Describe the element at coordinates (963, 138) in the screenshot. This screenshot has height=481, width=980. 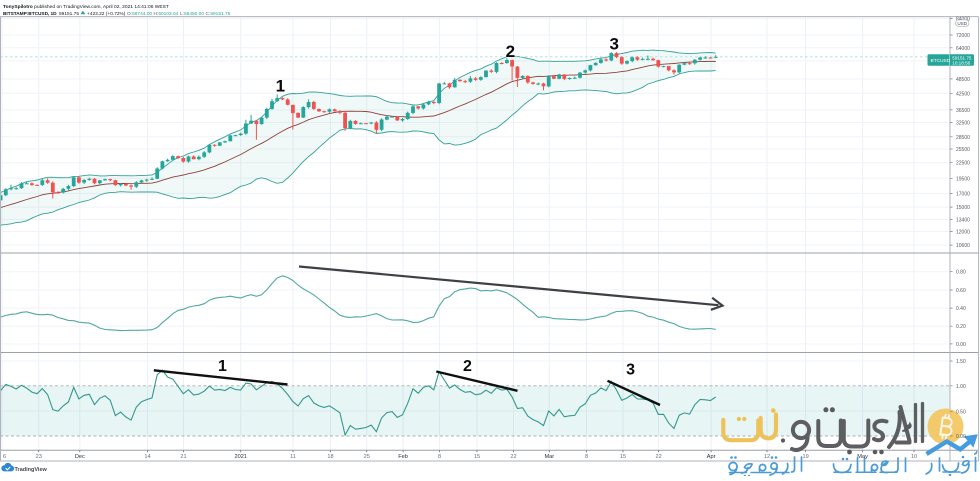
I see `svg-text: 28500` at that location.